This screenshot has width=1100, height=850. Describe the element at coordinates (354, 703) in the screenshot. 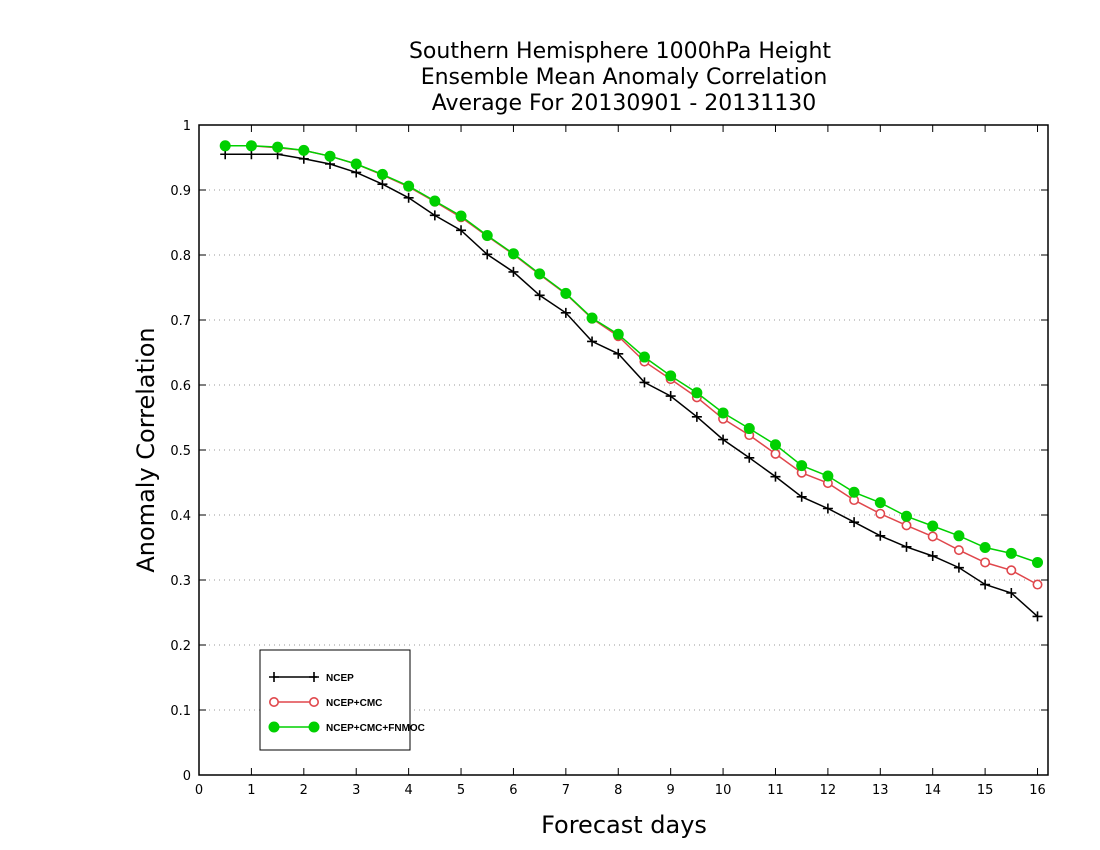

I see `legend-label: NCEP+CMC` at that location.